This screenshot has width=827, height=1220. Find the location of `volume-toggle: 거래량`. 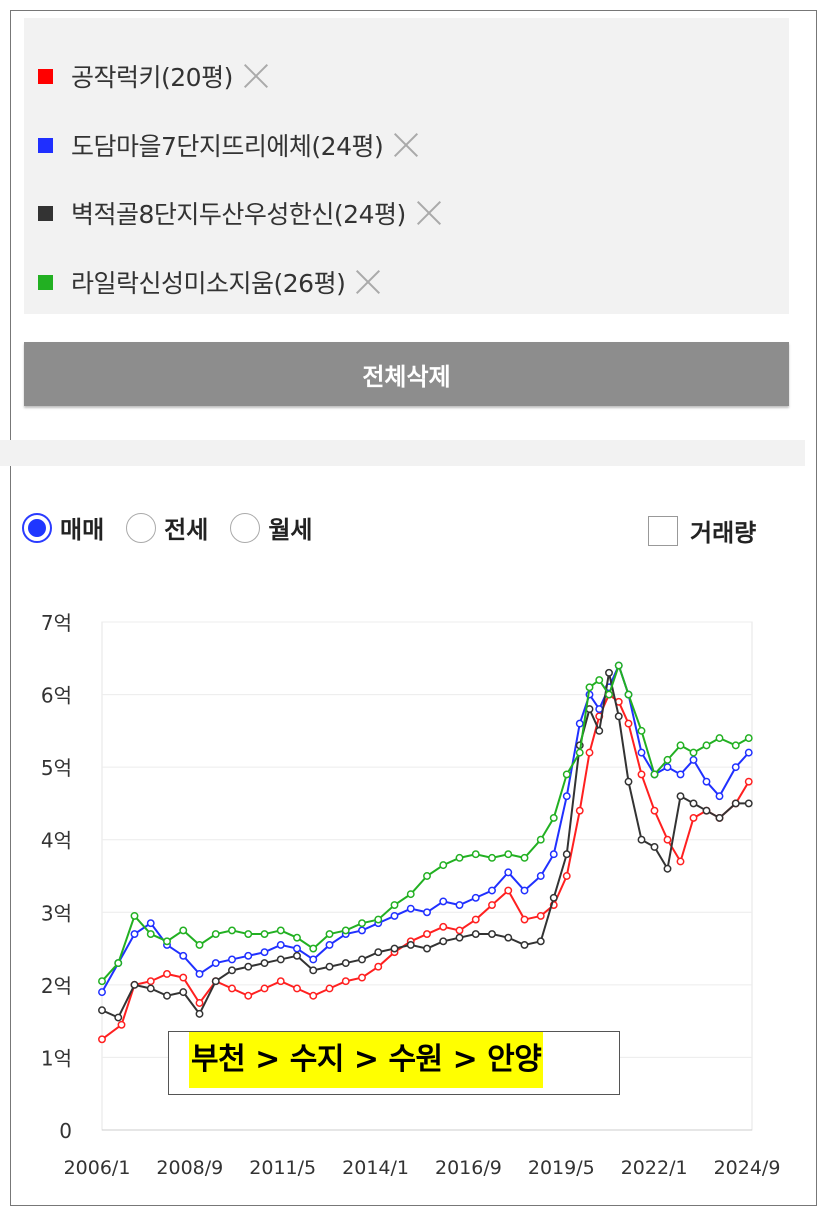

volume-toggle: 거래량 is located at coordinates (702, 530).